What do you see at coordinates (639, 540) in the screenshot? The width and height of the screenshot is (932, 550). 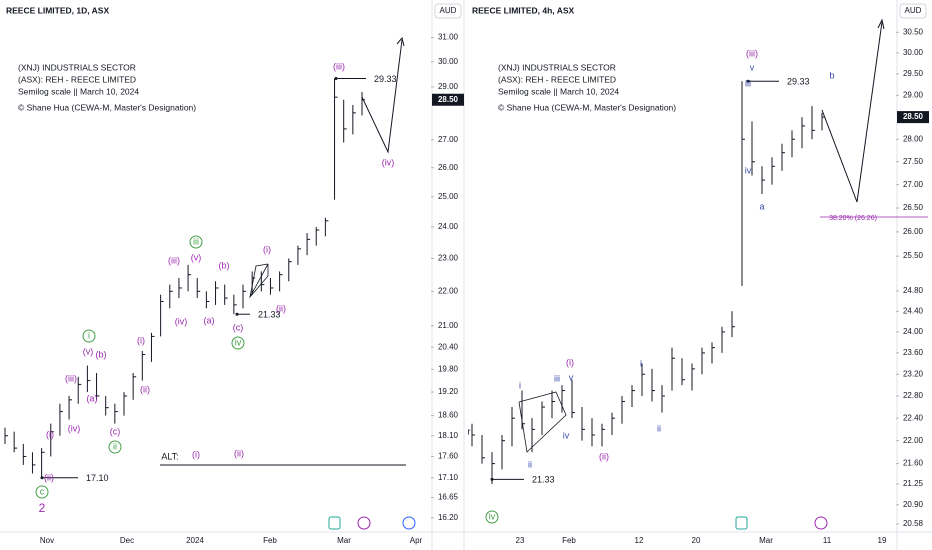 I see `x-tick-label: 12` at bounding box center [639, 540].